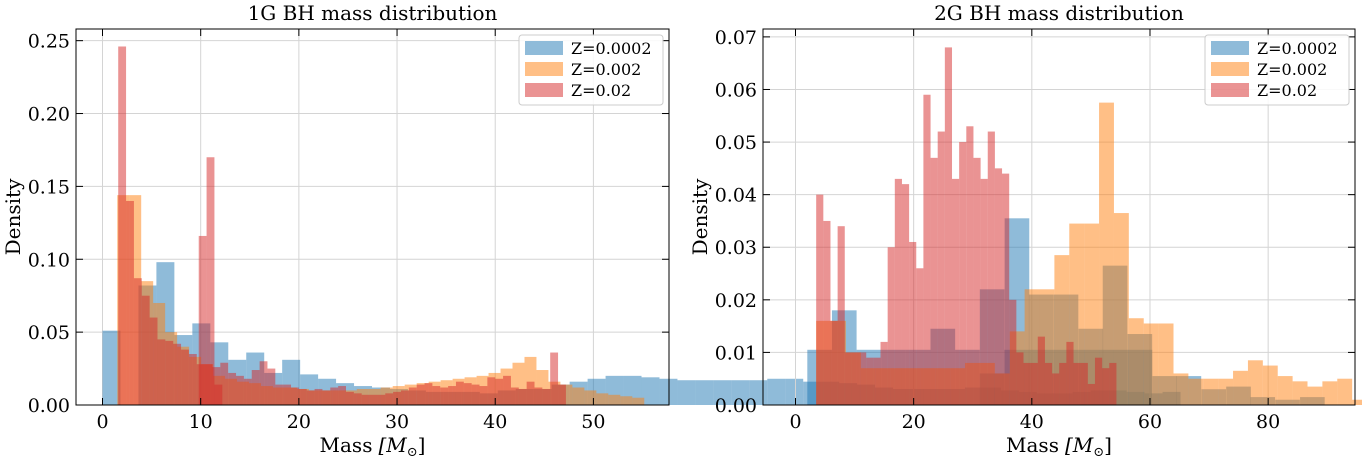  Describe the element at coordinates (1059, 13) in the screenshot. I see `chart-title: 2G BH mass distribution` at that location.